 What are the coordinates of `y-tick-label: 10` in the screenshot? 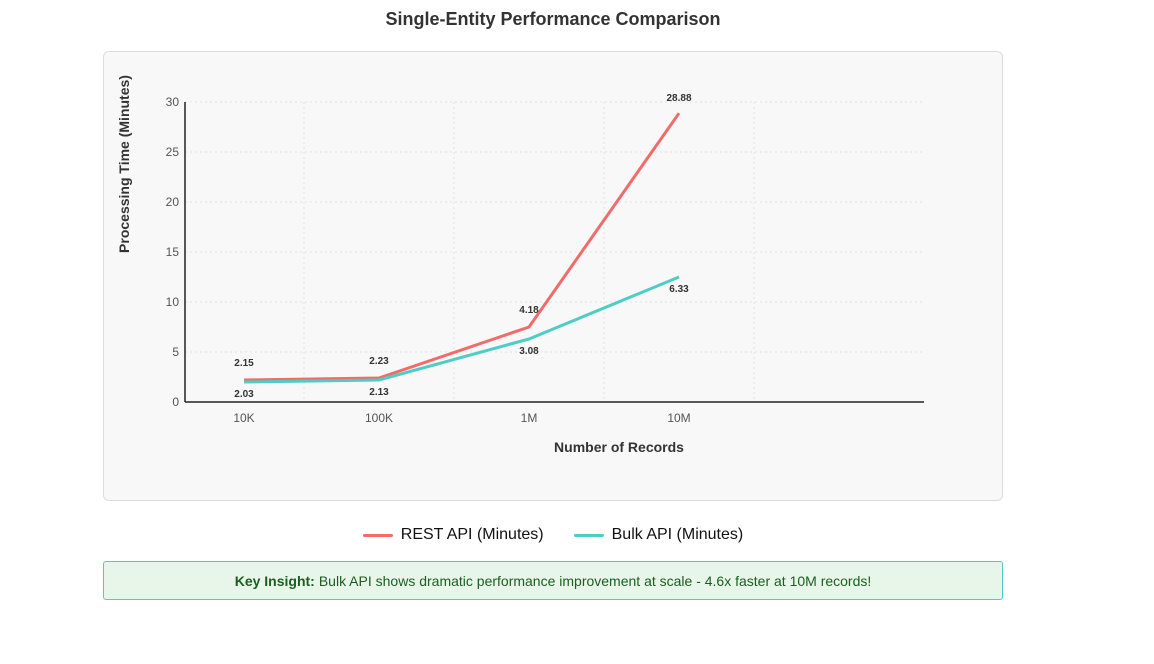 It's located at (173, 302).